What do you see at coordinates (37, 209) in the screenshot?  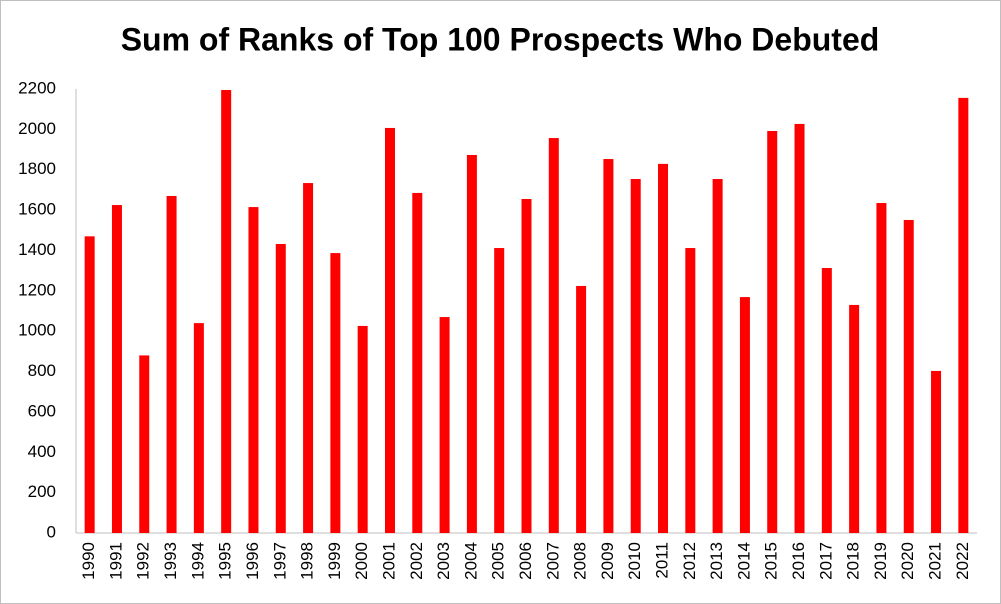 I see `y-tick-label: 1600` at bounding box center [37, 209].